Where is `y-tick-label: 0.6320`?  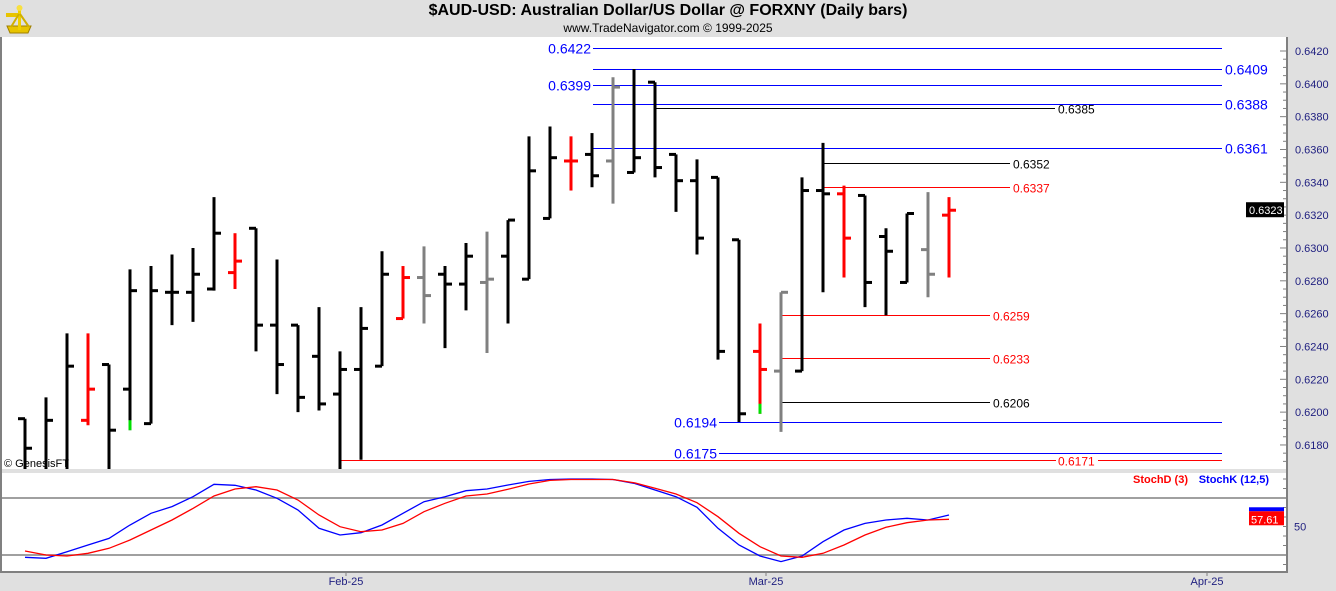 y-tick-label: 0.6320 is located at coordinates (1312, 216).